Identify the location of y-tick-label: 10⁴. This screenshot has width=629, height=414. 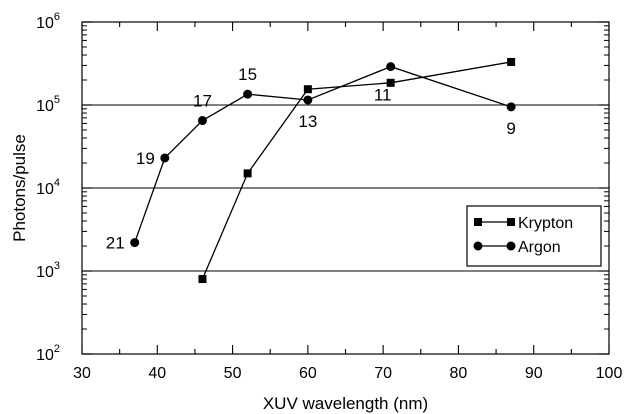
(48, 187).